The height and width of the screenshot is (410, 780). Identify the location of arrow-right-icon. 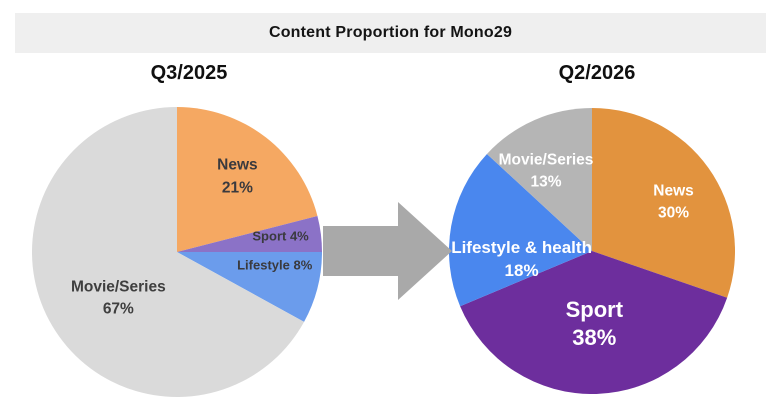
(387, 251).